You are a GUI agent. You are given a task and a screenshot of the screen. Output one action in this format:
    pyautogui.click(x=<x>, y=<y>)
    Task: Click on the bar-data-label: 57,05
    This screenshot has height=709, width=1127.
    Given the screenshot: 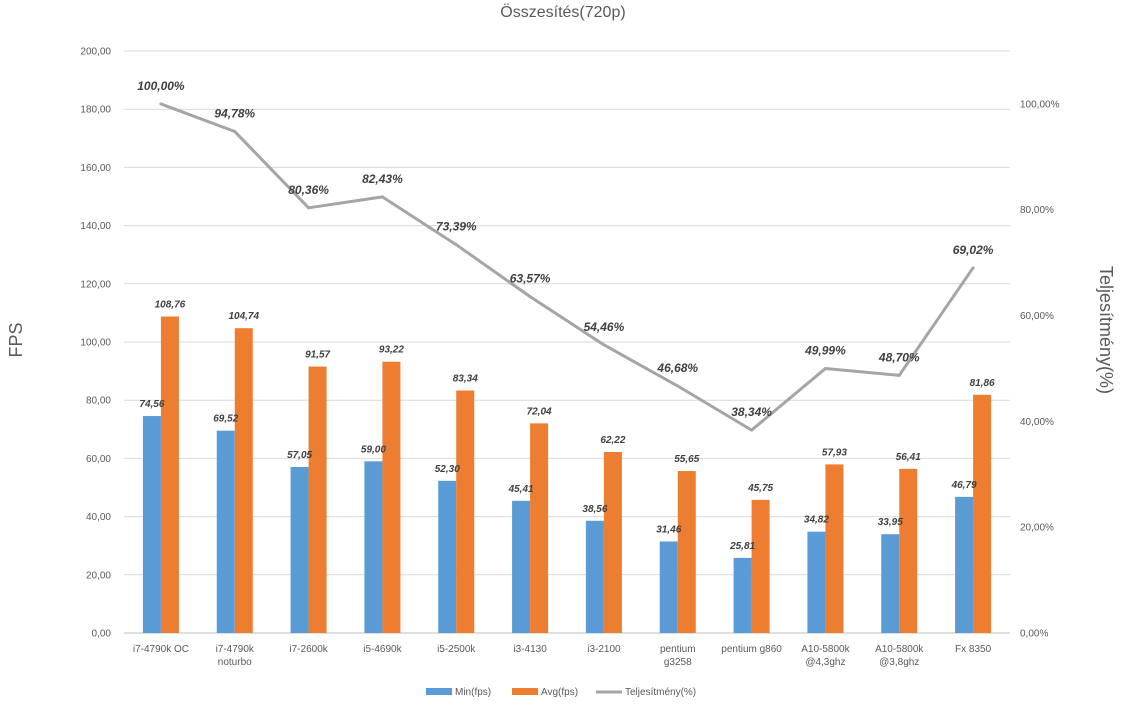 What is the action you would take?
    pyautogui.click(x=299, y=455)
    